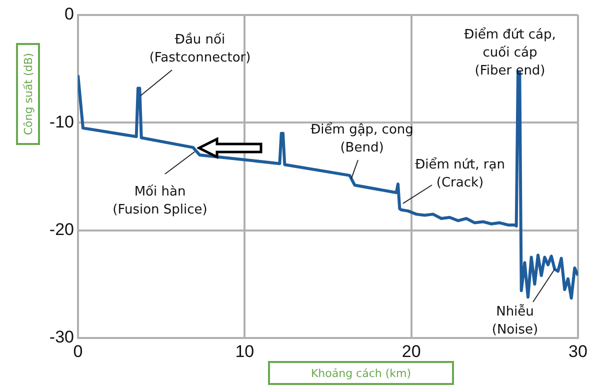  Describe the element at coordinates (69, 14) in the screenshot. I see `y-tick-label: 0` at that location.